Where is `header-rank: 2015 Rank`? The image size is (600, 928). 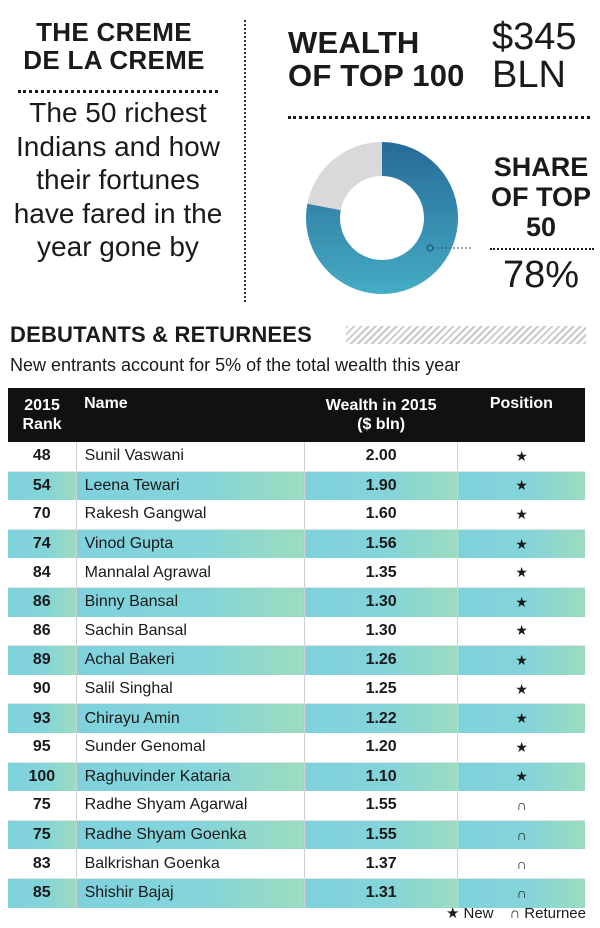
header-rank: 2015 Rank is located at coordinates (42, 415).